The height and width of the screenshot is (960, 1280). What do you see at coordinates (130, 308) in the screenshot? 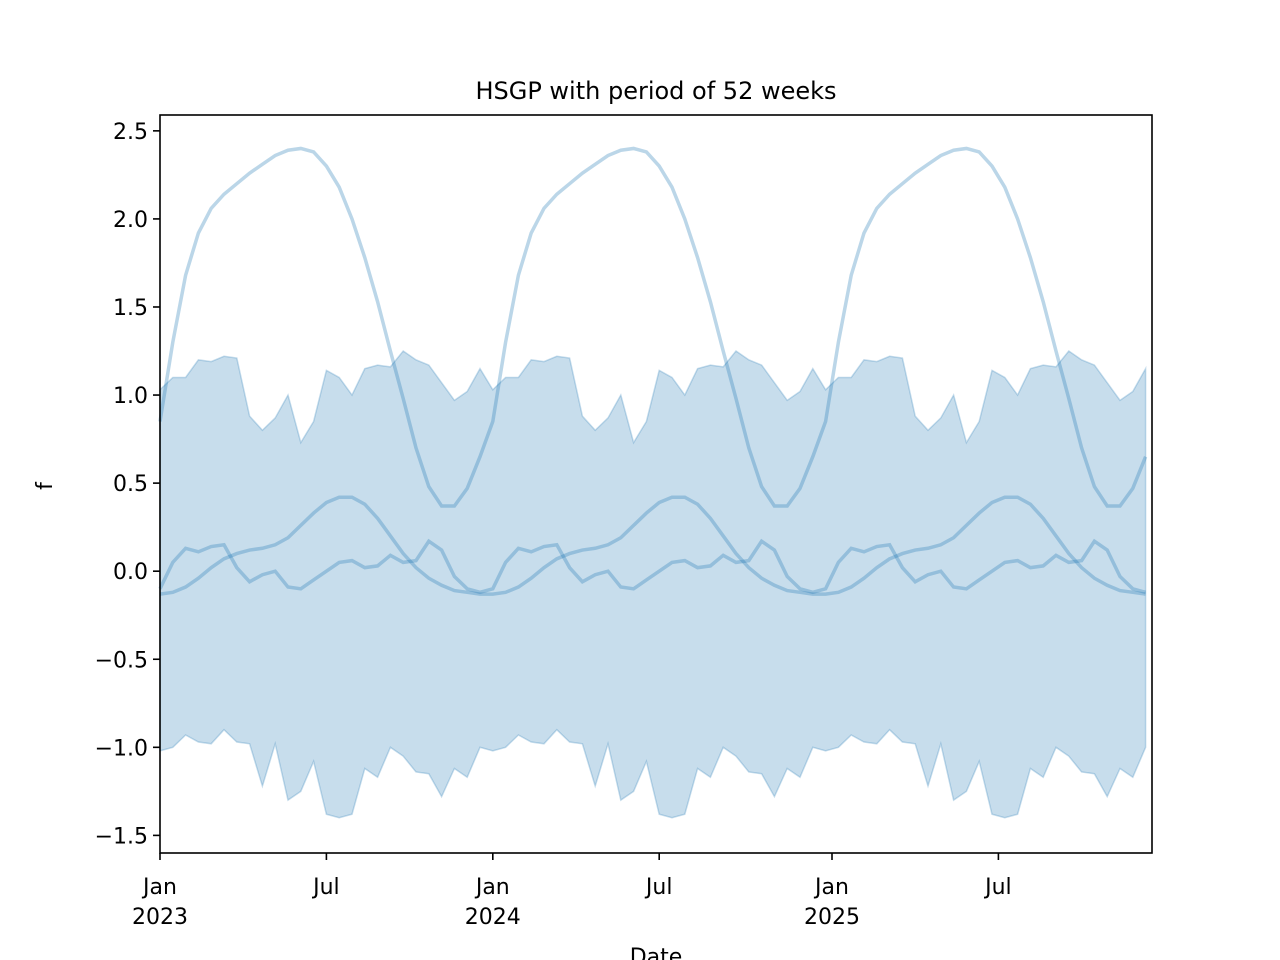
I see `y-tick-label: 1.5` at bounding box center [130, 308].